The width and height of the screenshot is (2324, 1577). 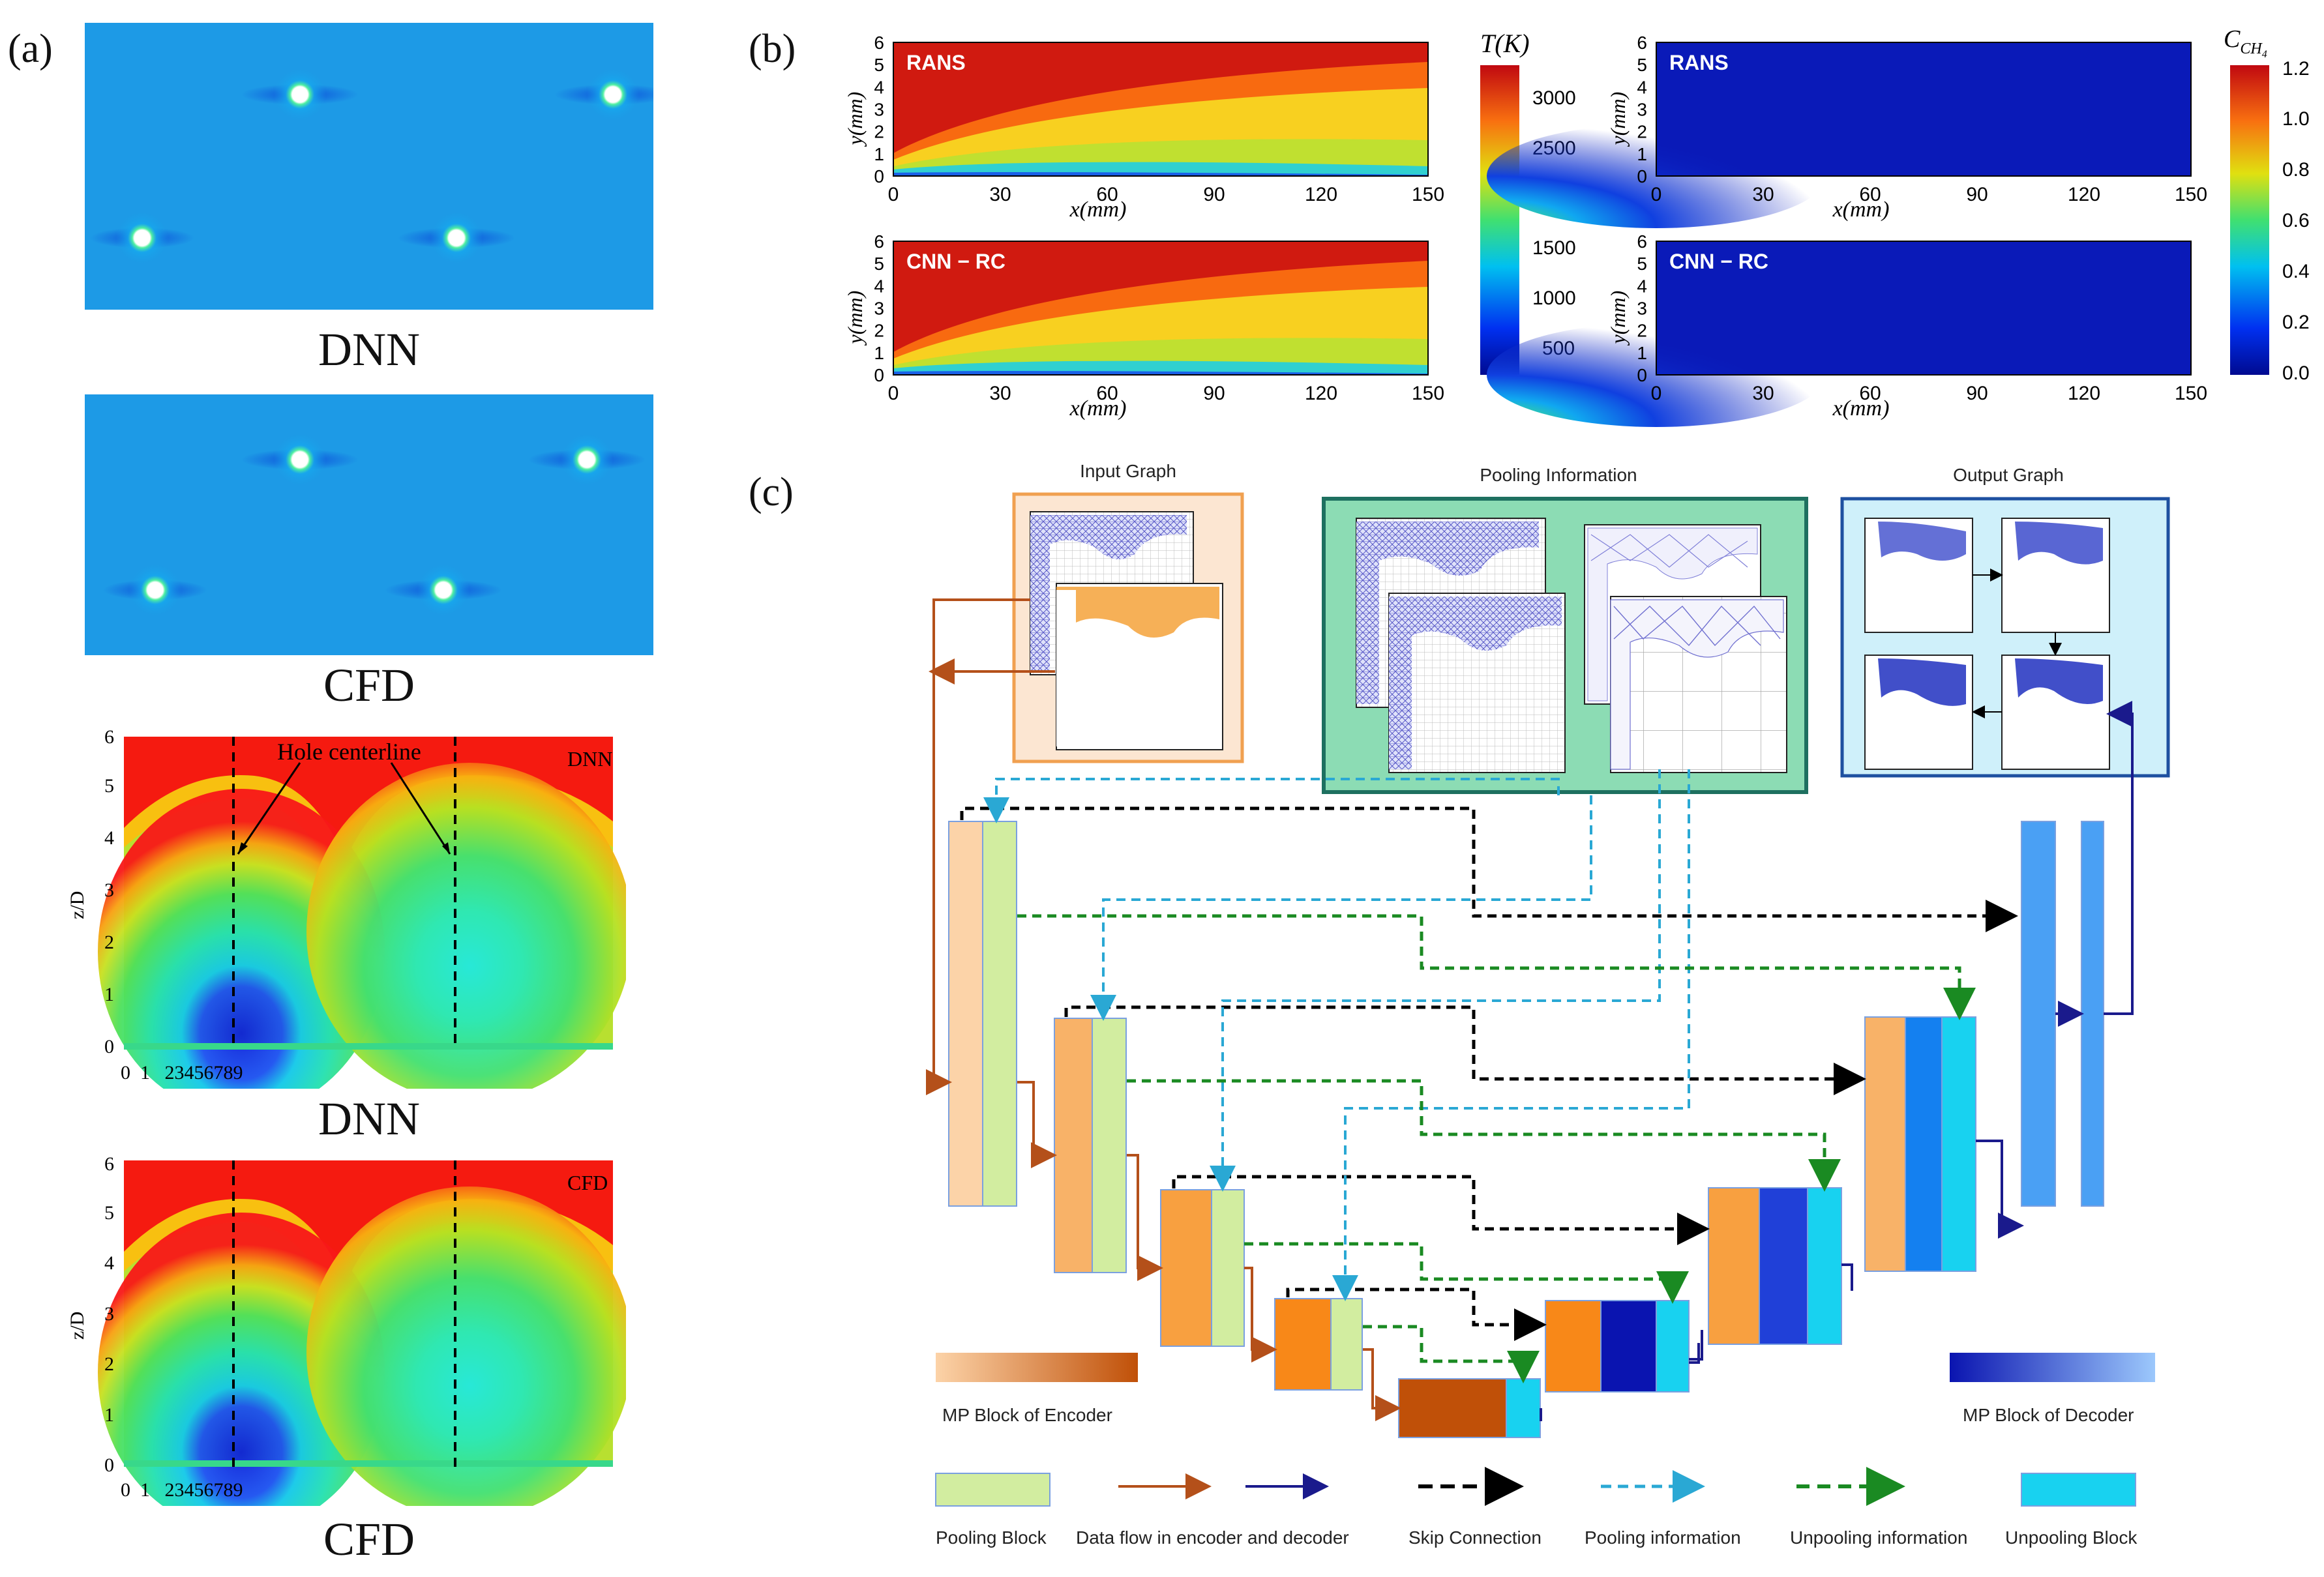 I want to click on cbar-C-title: CCH4, so click(x=2246, y=42).